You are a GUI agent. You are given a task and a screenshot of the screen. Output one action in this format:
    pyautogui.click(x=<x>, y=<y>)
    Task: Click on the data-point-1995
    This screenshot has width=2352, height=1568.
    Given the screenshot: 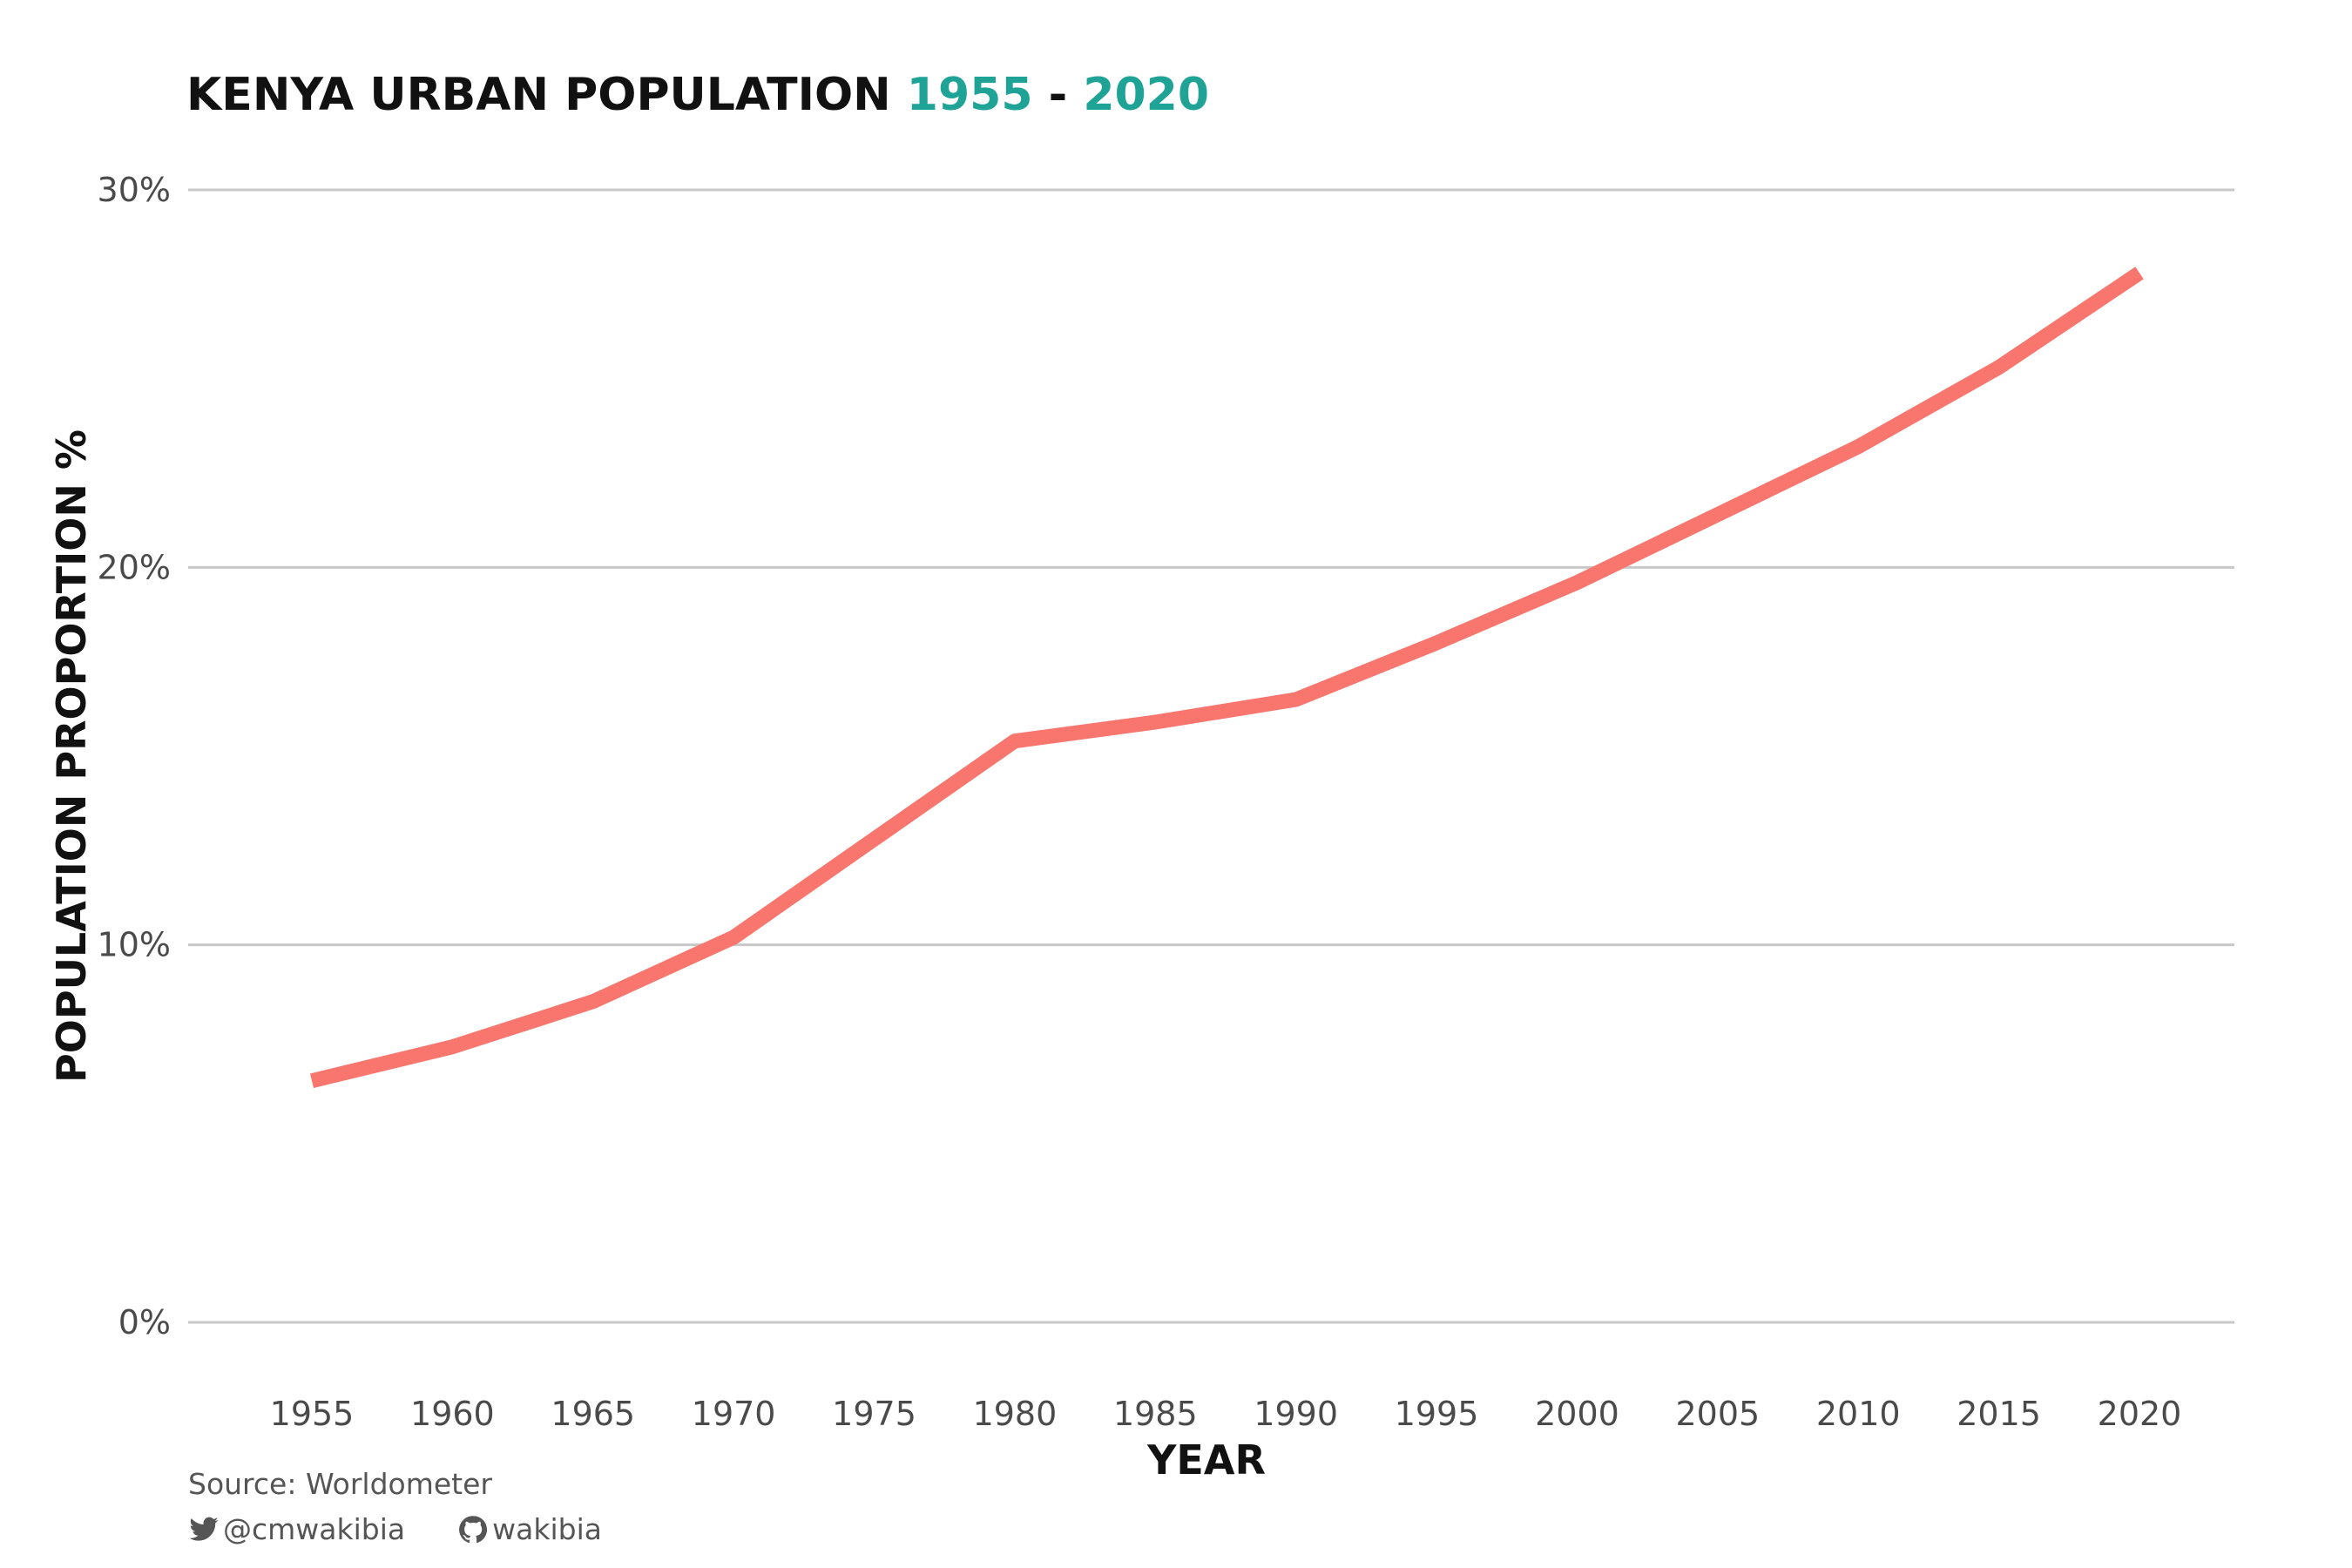 What is the action you would take?
    pyautogui.click(x=1436, y=643)
    